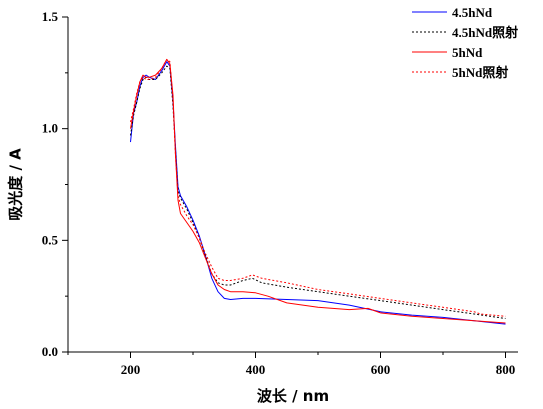 The height and width of the screenshot is (409, 543). I want to click on x-tick-label: 200, so click(131, 369).